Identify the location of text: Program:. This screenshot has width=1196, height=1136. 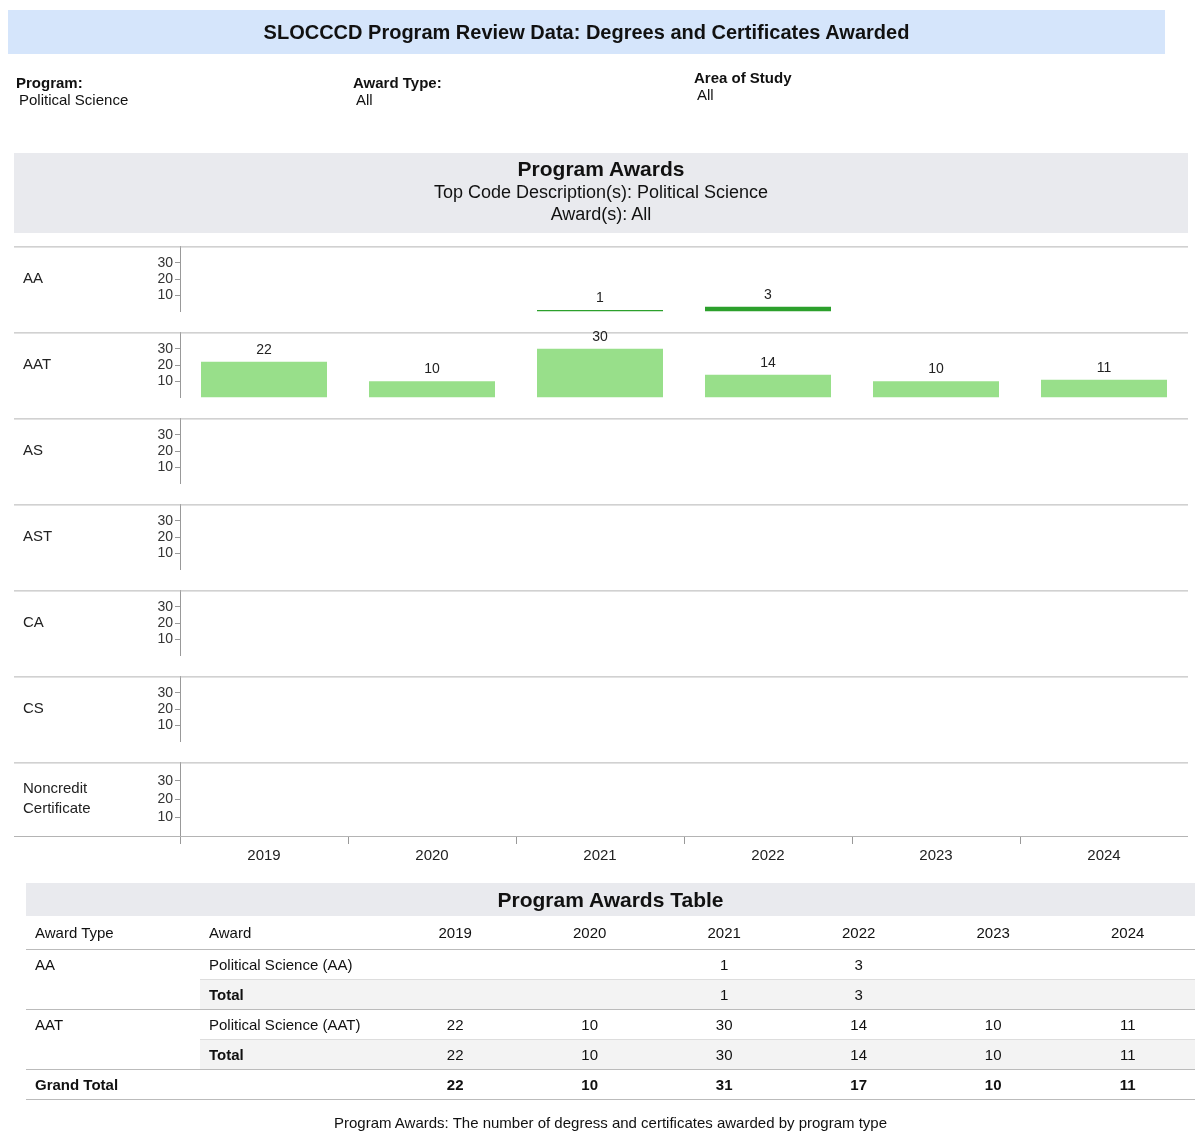
(50, 82).